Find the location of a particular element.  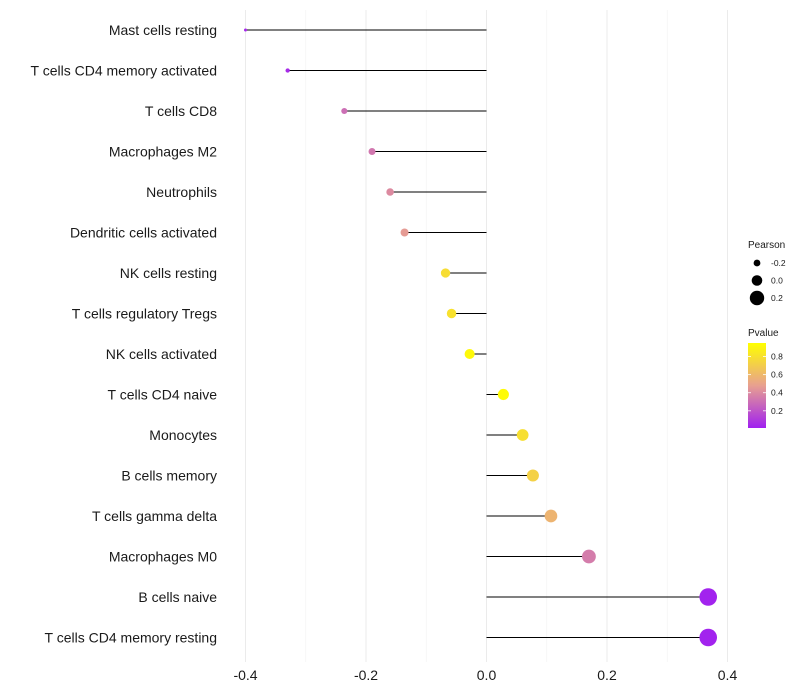

size-legend-items: -0.2 0.0 0.2 is located at coordinates (767, 282).